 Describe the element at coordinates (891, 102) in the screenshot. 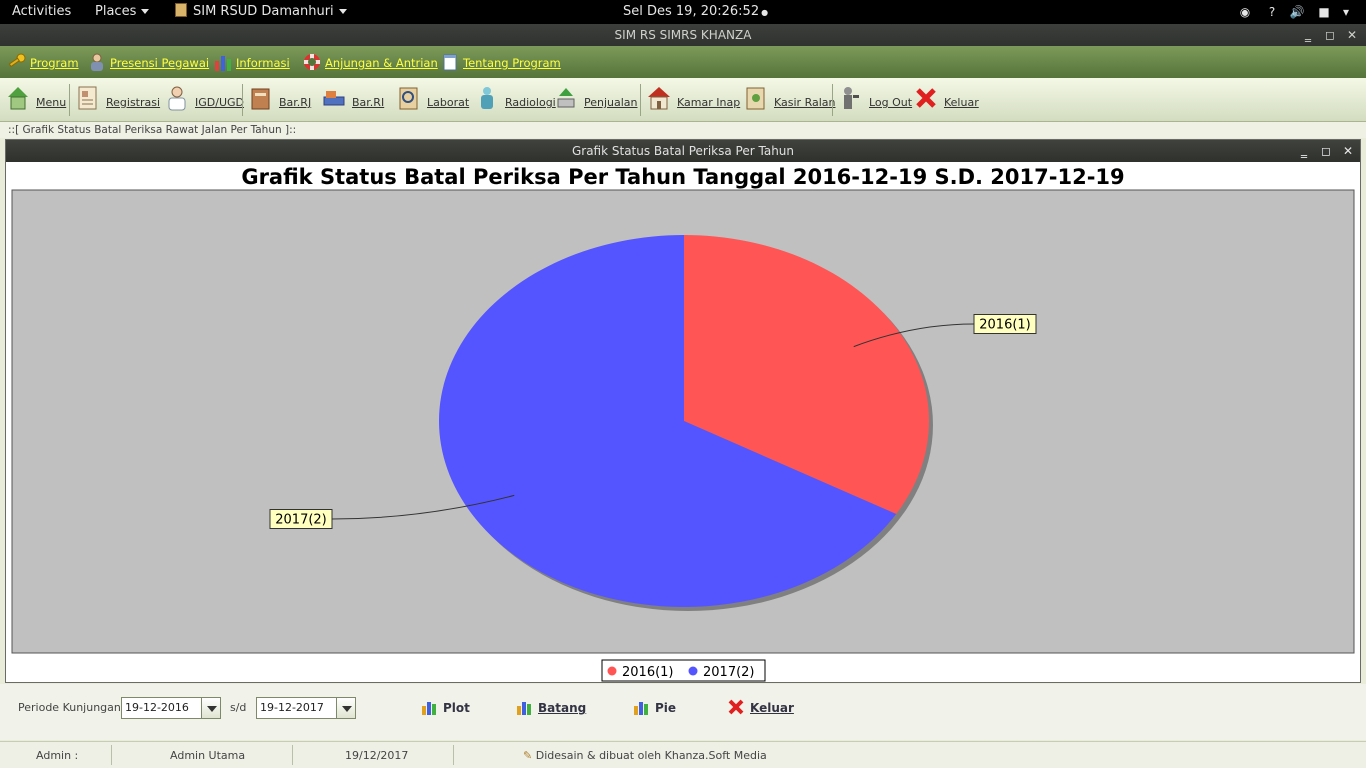

I see `toolbar-logout-label: Log Out` at that location.